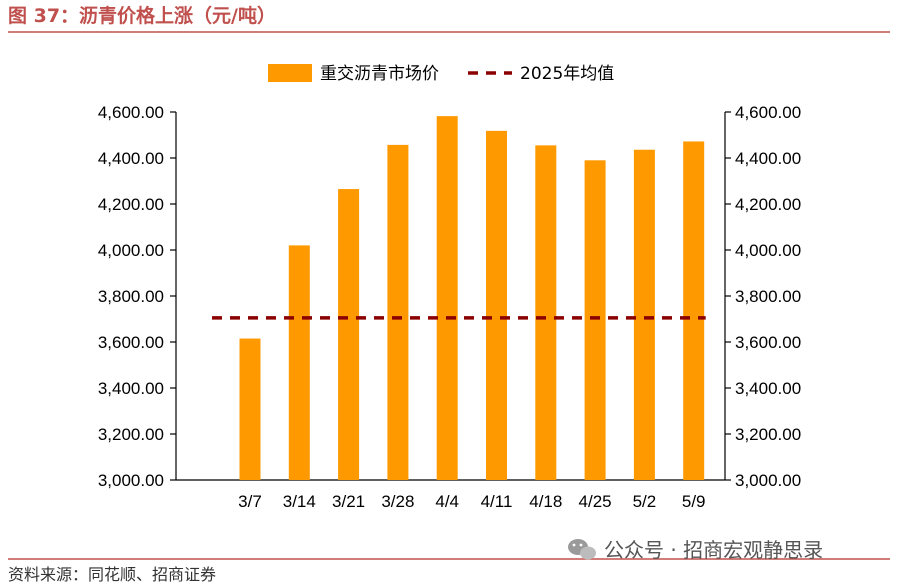 This screenshot has width=907, height=586. I want to click on y-tick-label-right: 4,400.00, so click(768, 158).